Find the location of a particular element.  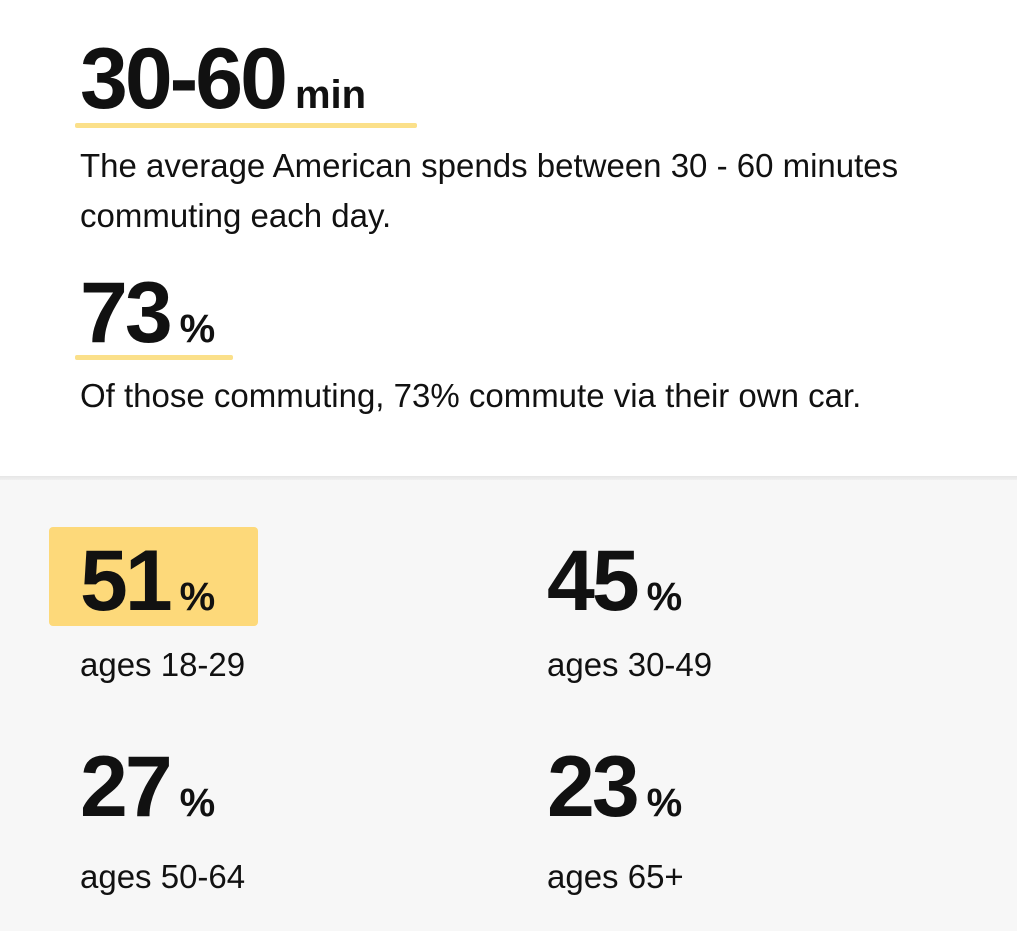

car-commute-unit: % is located at coordinates (197, 329).